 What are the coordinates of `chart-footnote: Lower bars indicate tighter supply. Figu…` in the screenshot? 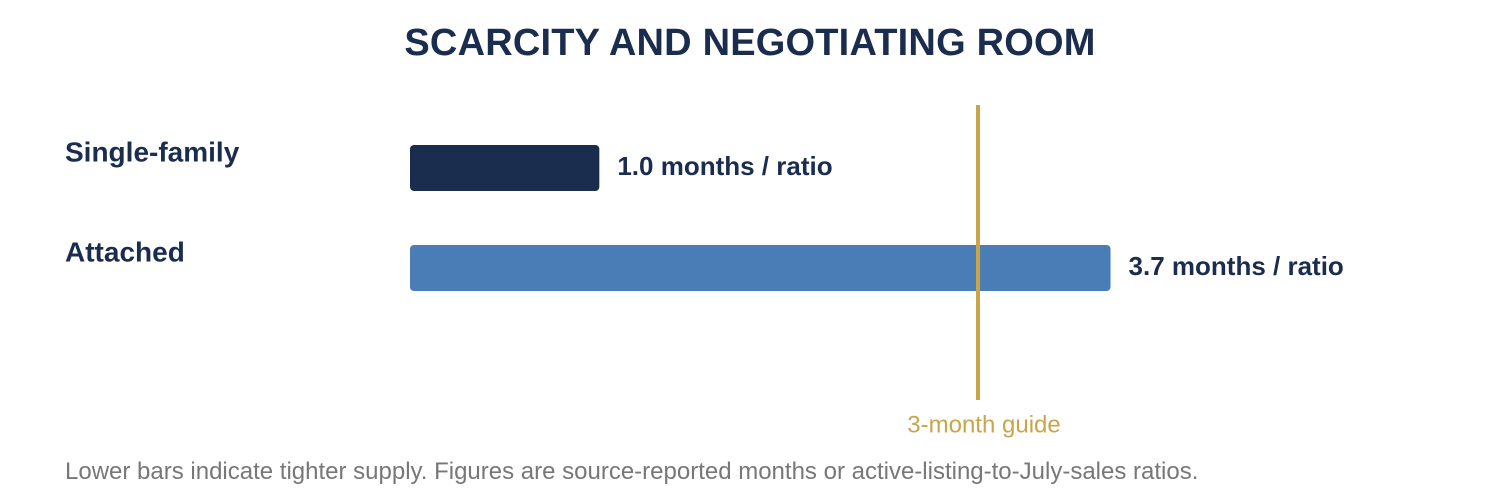 It's located at (632, 471).